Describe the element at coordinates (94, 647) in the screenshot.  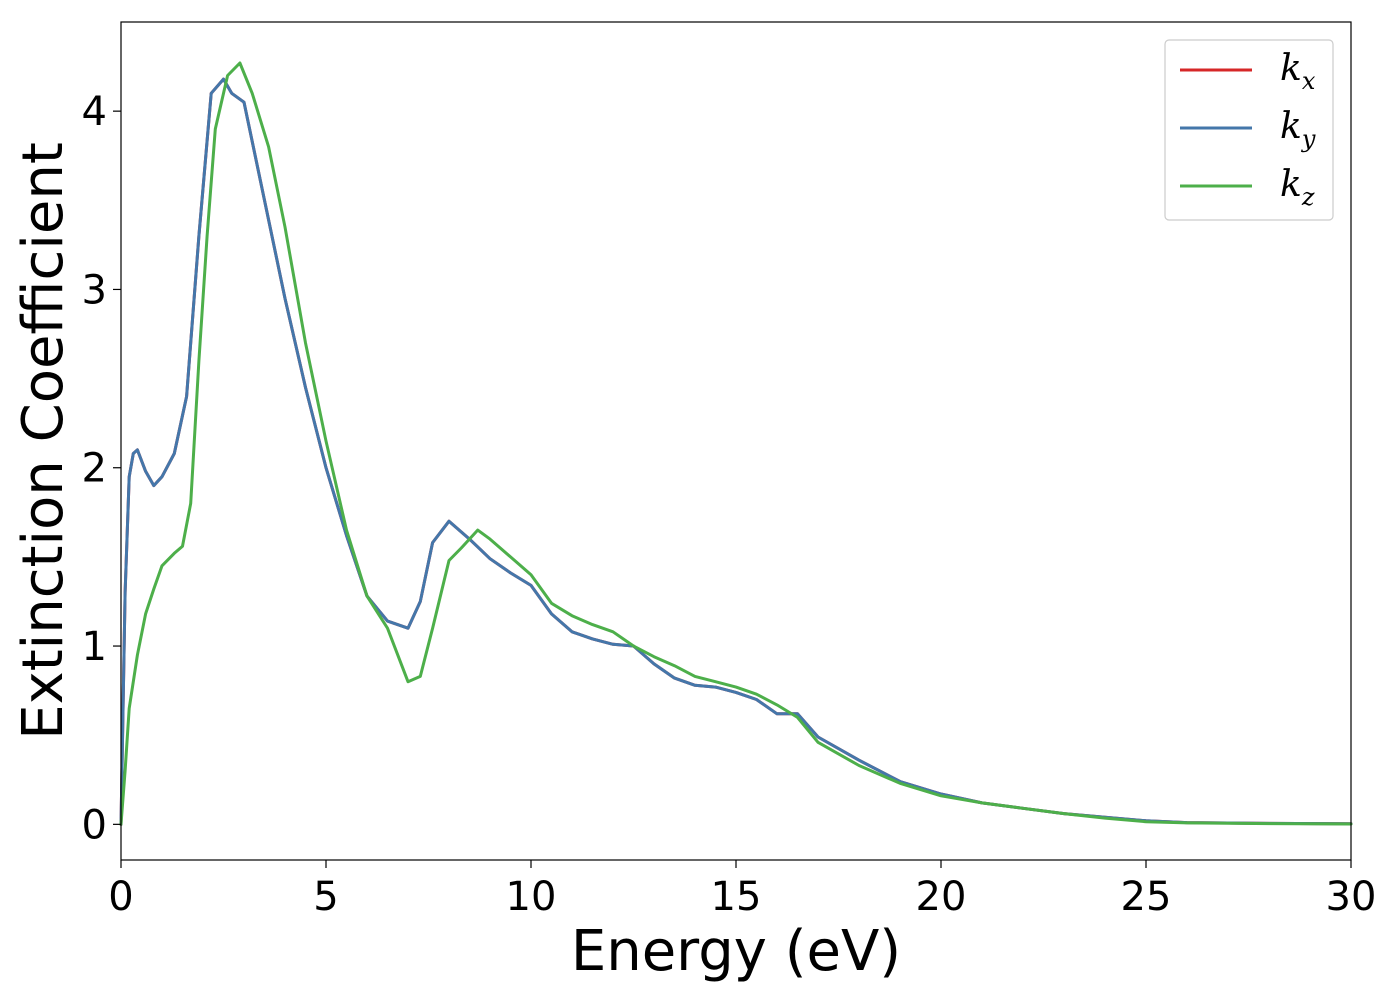
I see `y-tick-label: 1` at that location.